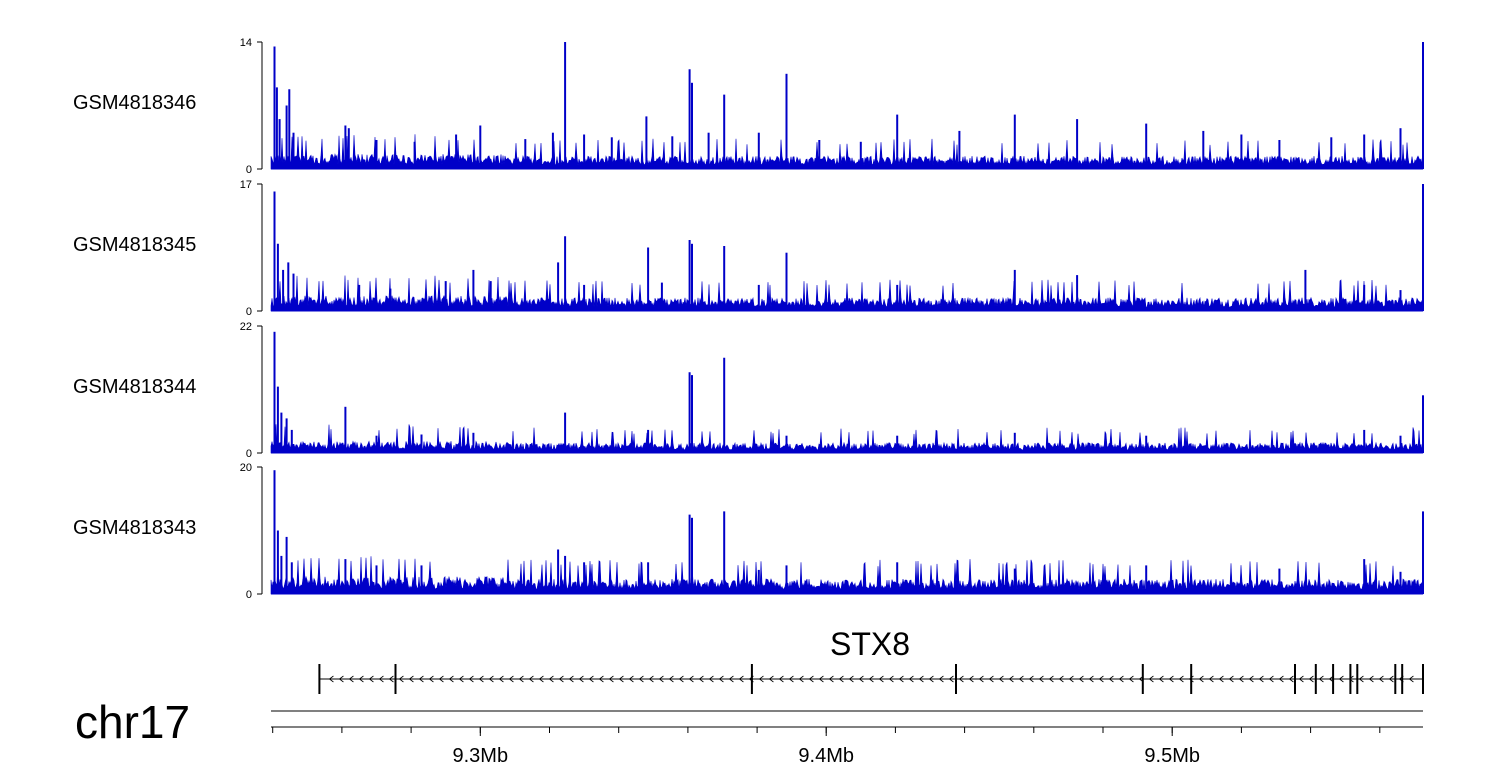 The image size is (1500, 780). Describe the element at coordinates (134, 528) in the screenshot. I see `track-label: GSM4818343` at that location.